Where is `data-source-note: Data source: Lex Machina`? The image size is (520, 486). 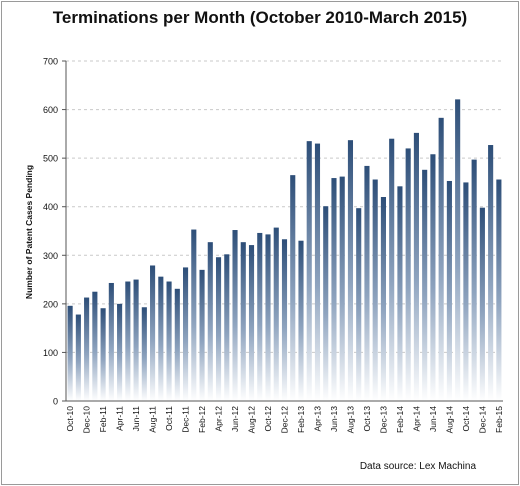 data-source-note: Data source: Lex Machina is located at coordinates (418, 466).